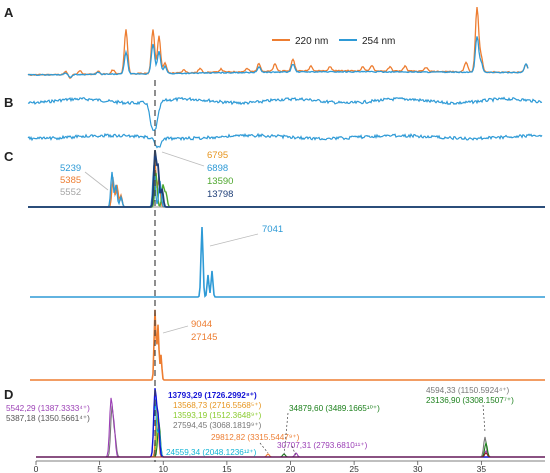 The width and height of the screenshot is (550, 473). I want to click on c1-label-5552: 5552, so click(70, 192).